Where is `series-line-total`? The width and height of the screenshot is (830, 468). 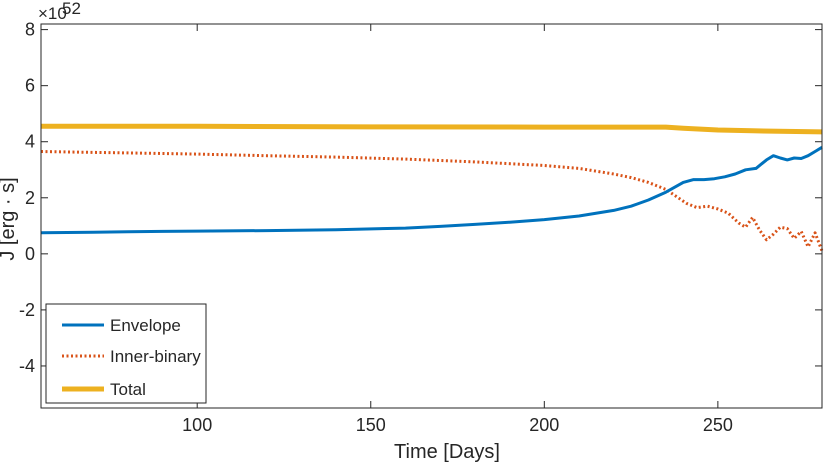
series-line-total is located at coordinates (432, 129).